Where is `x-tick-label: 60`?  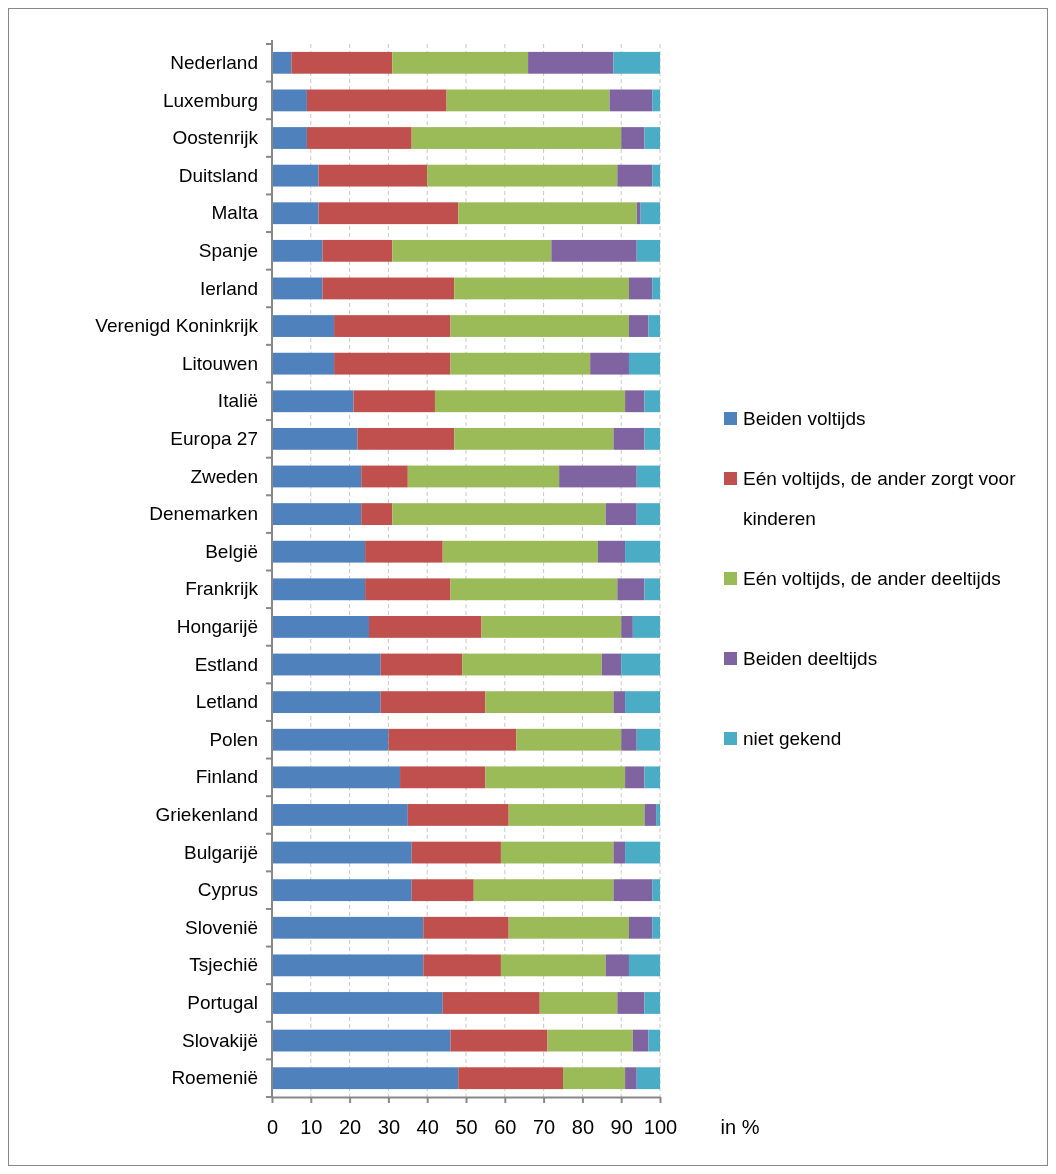 x-tick-label: 60 is located at coordinates (505, 1127).